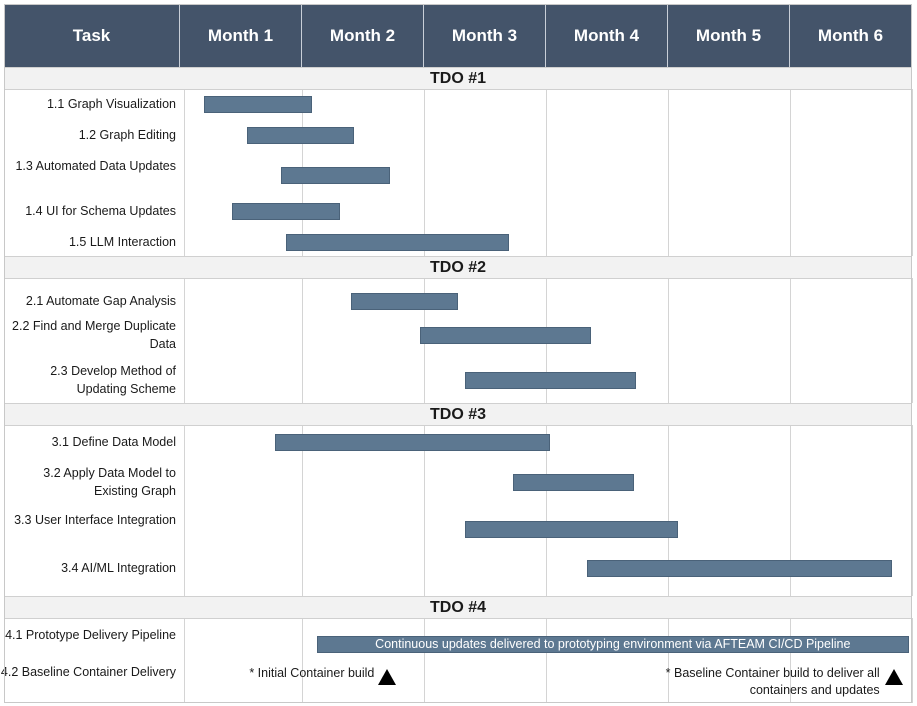 Image resolution: width=917 pixels, height=706 pixels. What do you see at coordinates (95, 166) in the screenshot?
I see `task-label: 1.3 Automated Data Updates` at bounding box center [95, 166].